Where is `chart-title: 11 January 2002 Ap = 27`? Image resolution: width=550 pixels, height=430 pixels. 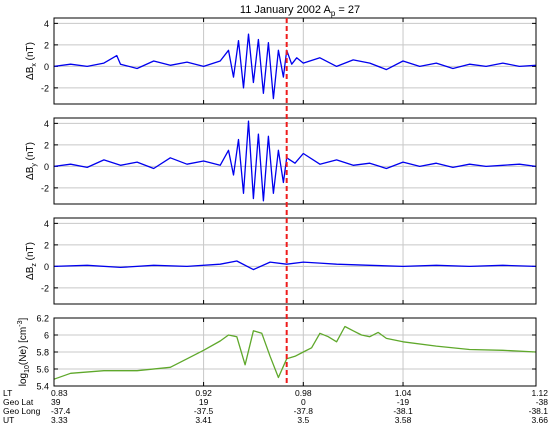
chart-title: 11 January 2002 Ap = 27 is located at coordinates (300, 11).